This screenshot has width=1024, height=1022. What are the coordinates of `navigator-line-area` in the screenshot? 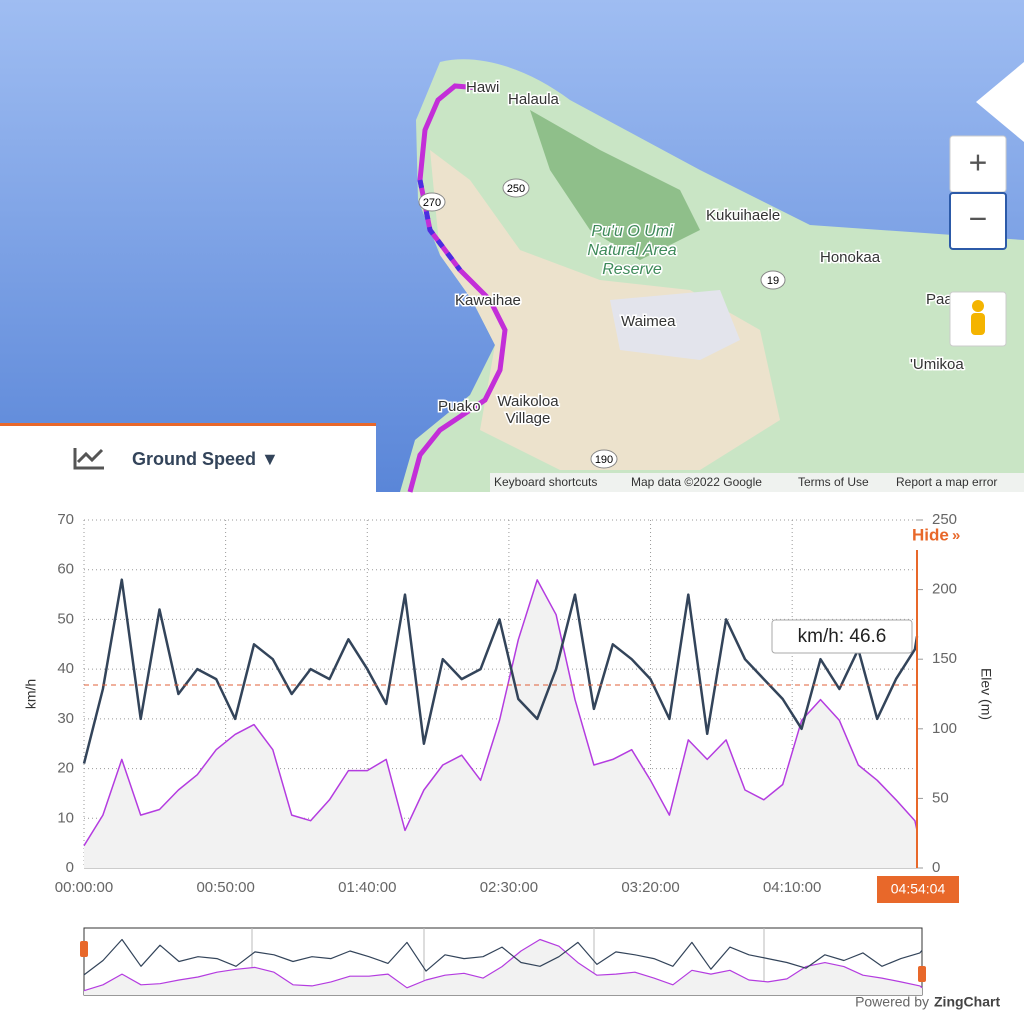 It's located at (503, 967).